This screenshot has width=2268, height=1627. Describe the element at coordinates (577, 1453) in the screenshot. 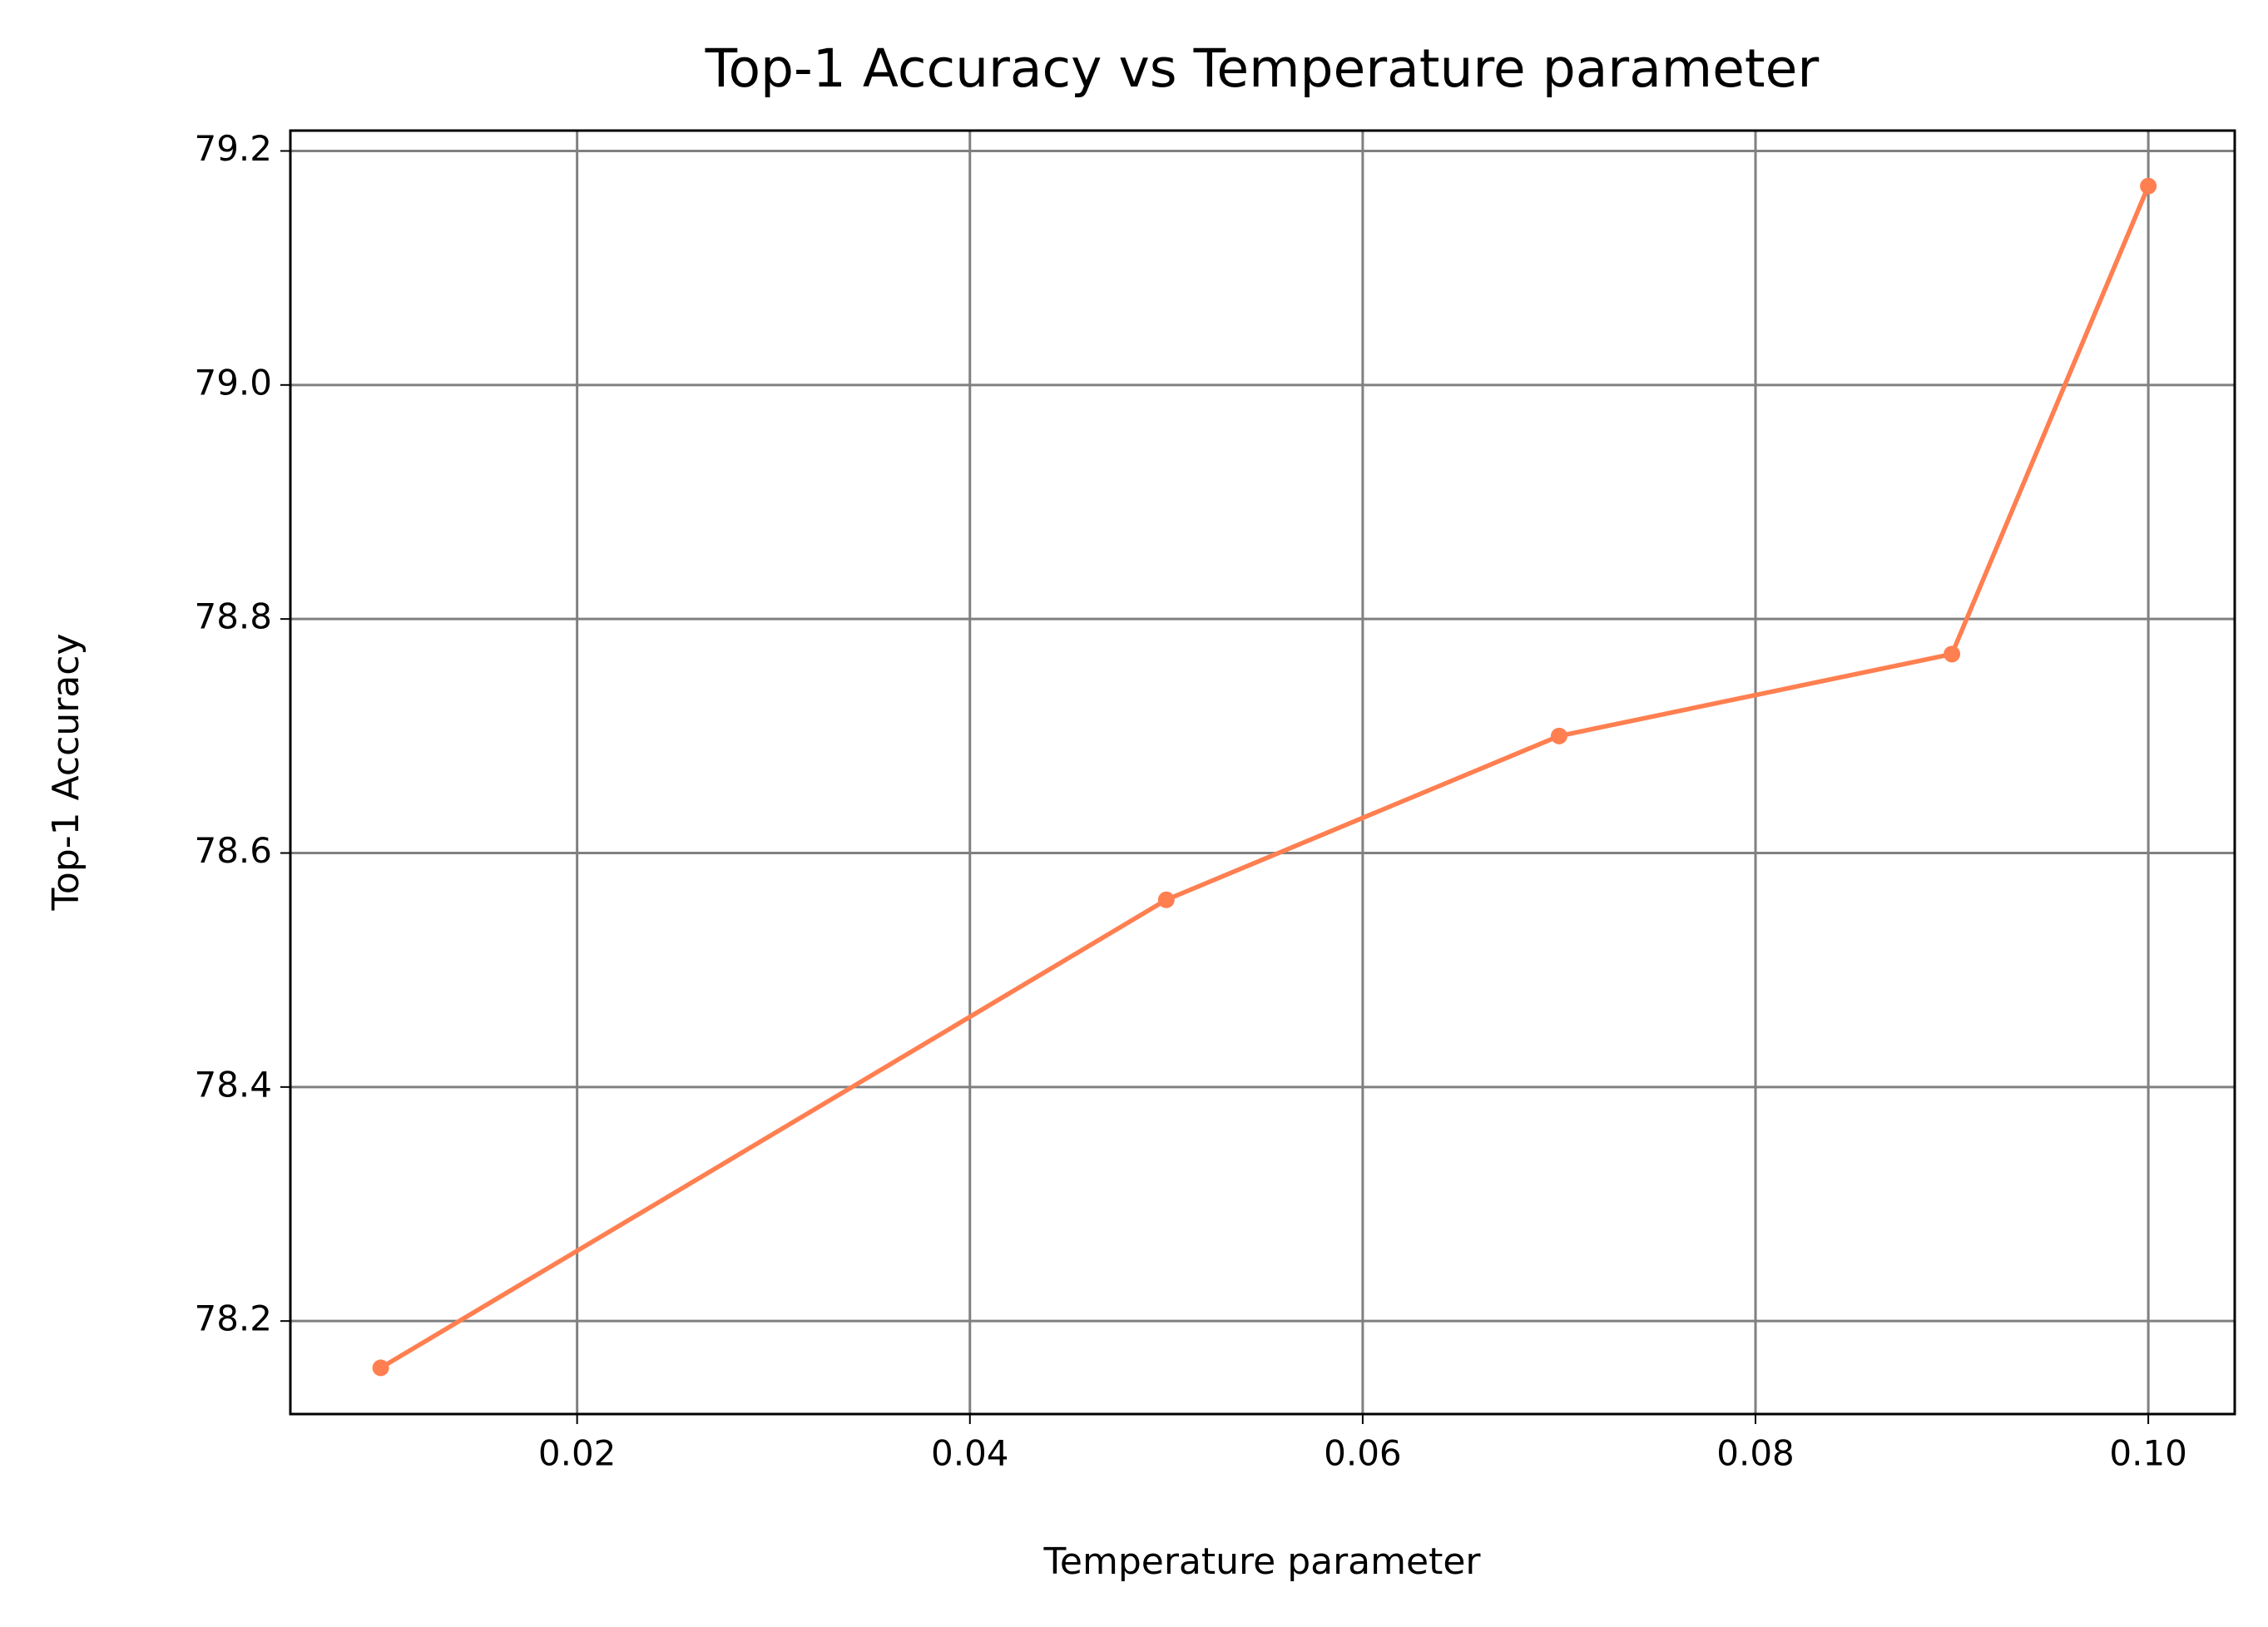

I see `x-tick-label: 0.02` at that location.